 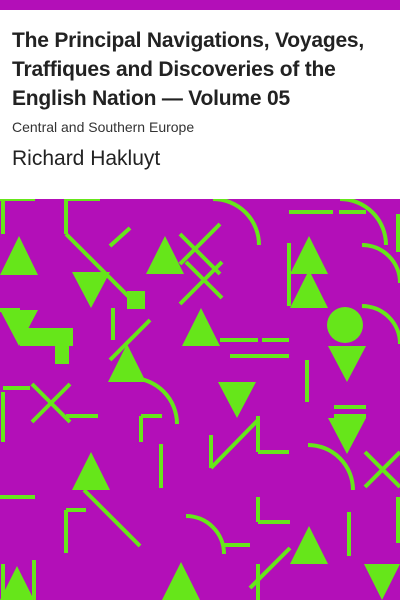 I want to click on top-accent-bar, so click(x=200, y=5).